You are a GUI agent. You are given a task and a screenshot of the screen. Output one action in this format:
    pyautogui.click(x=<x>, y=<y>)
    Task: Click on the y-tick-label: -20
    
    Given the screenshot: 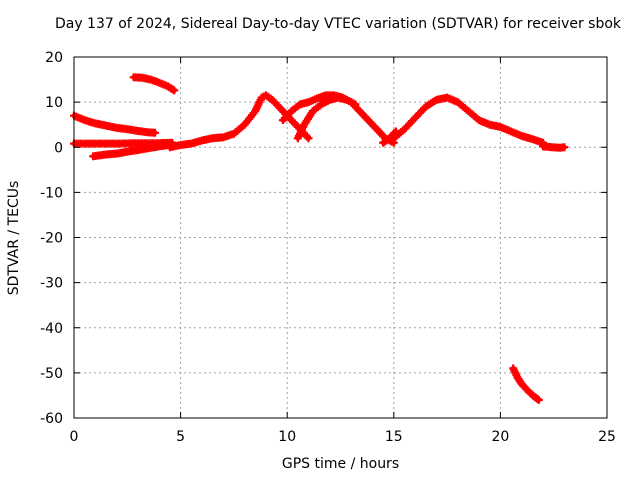 What is the action you would take?
    pyautogui.click(x=51, y=239)
    